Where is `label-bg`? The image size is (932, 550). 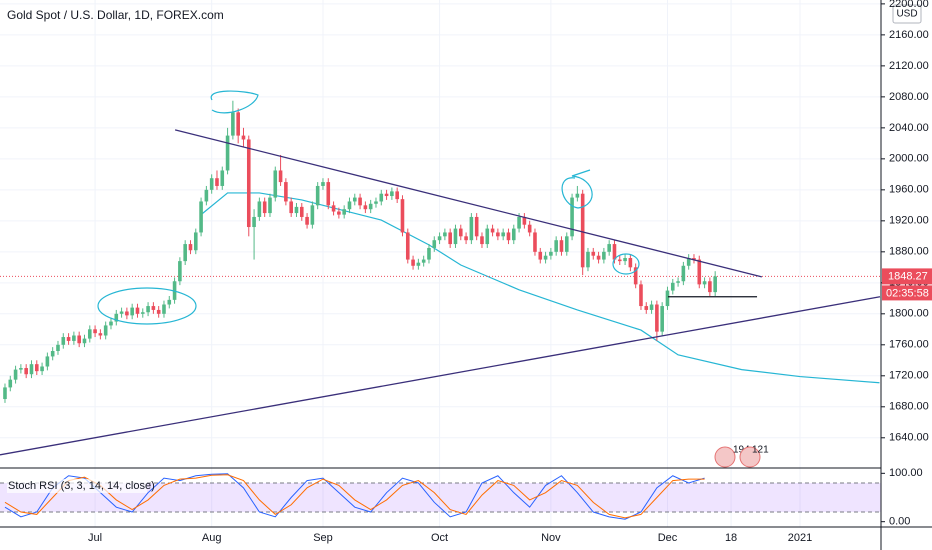 label-bg is located at coordinates (77, 486).